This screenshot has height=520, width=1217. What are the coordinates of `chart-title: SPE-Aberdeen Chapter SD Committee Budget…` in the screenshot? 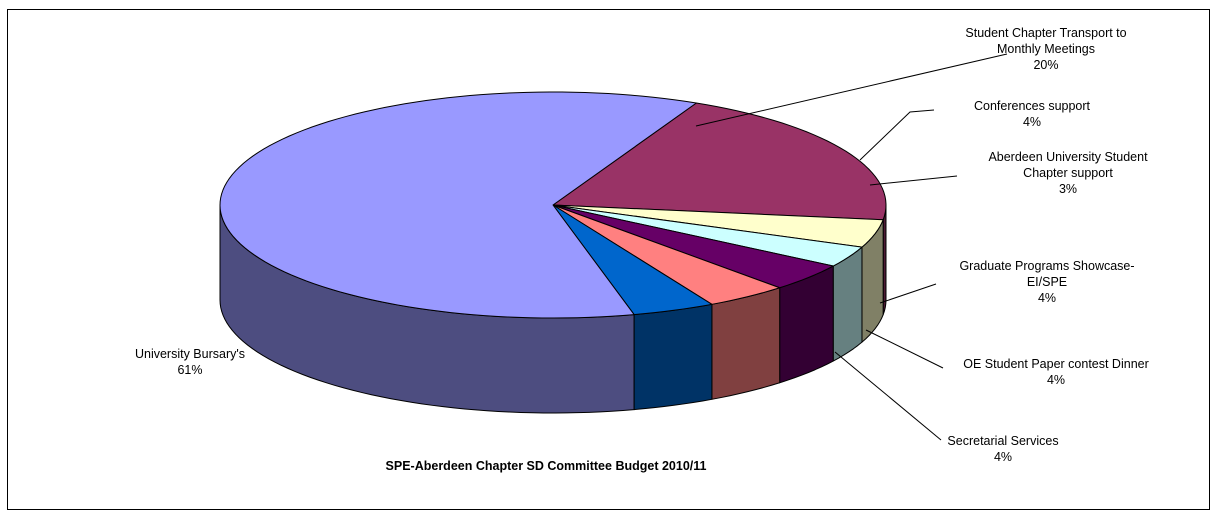 It's located at (546, 466).